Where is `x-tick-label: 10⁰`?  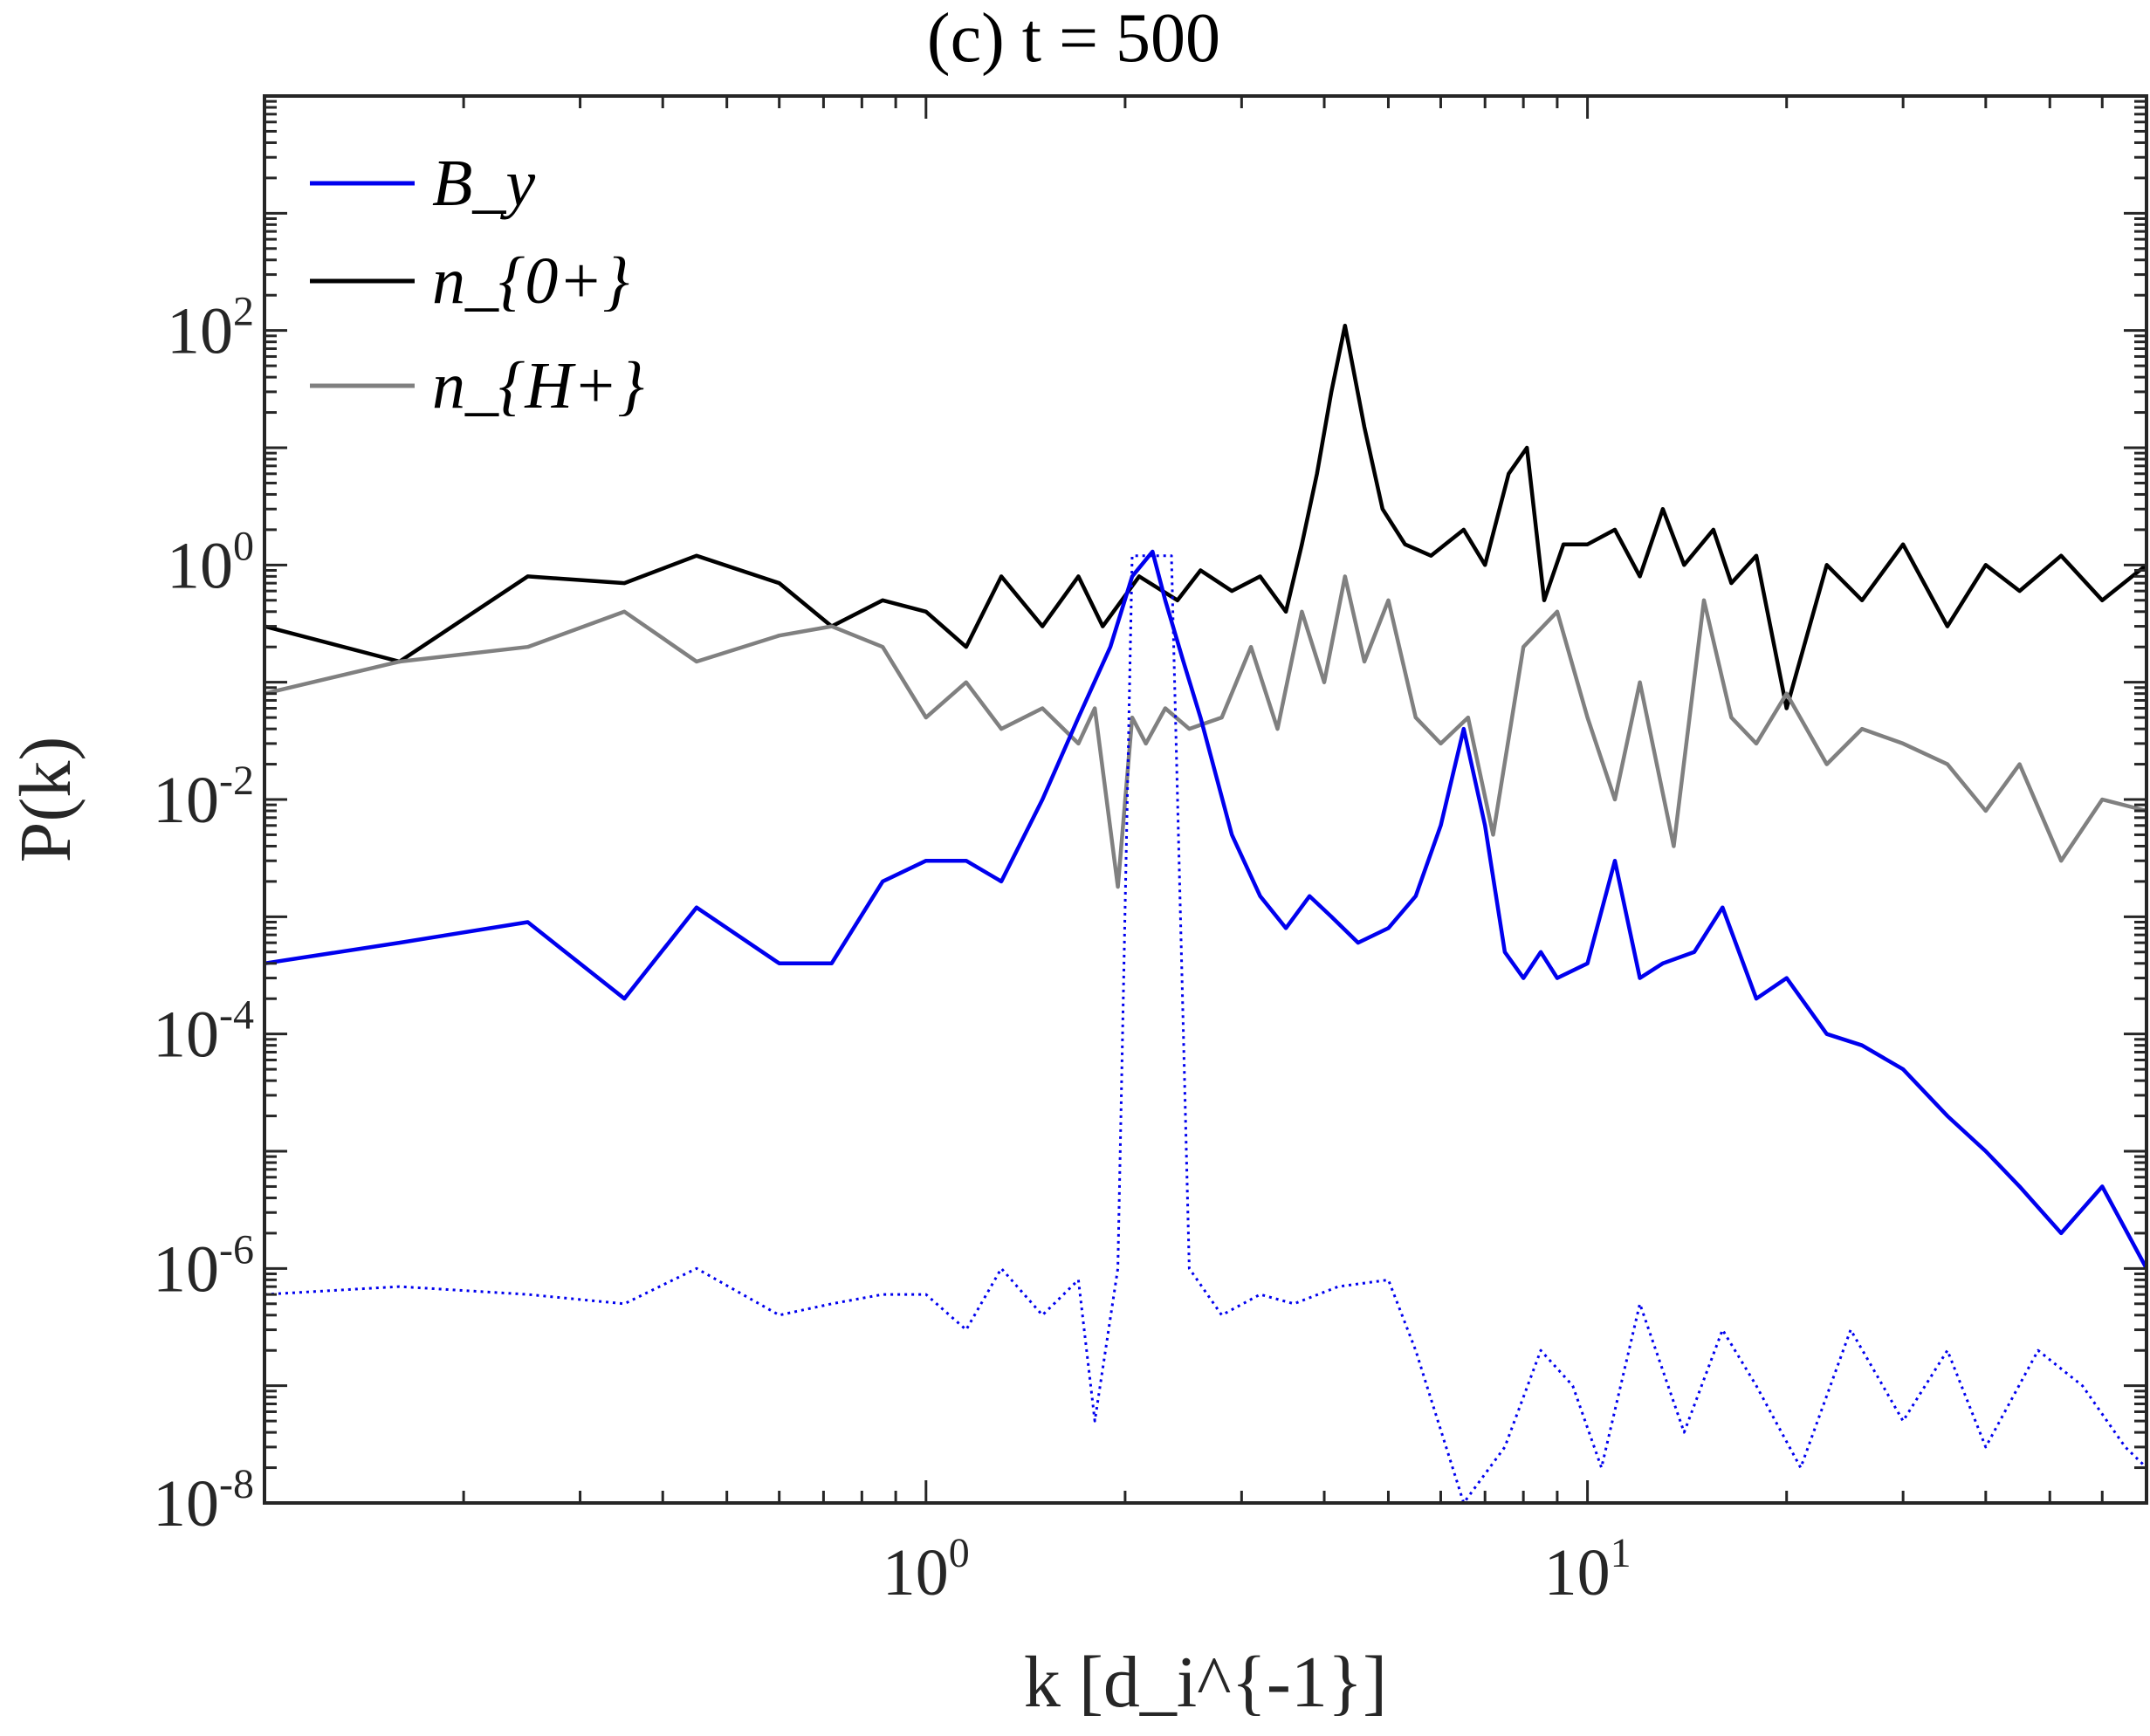
x-tick-label: 10⁰ is located at coordinates (926, 1570).